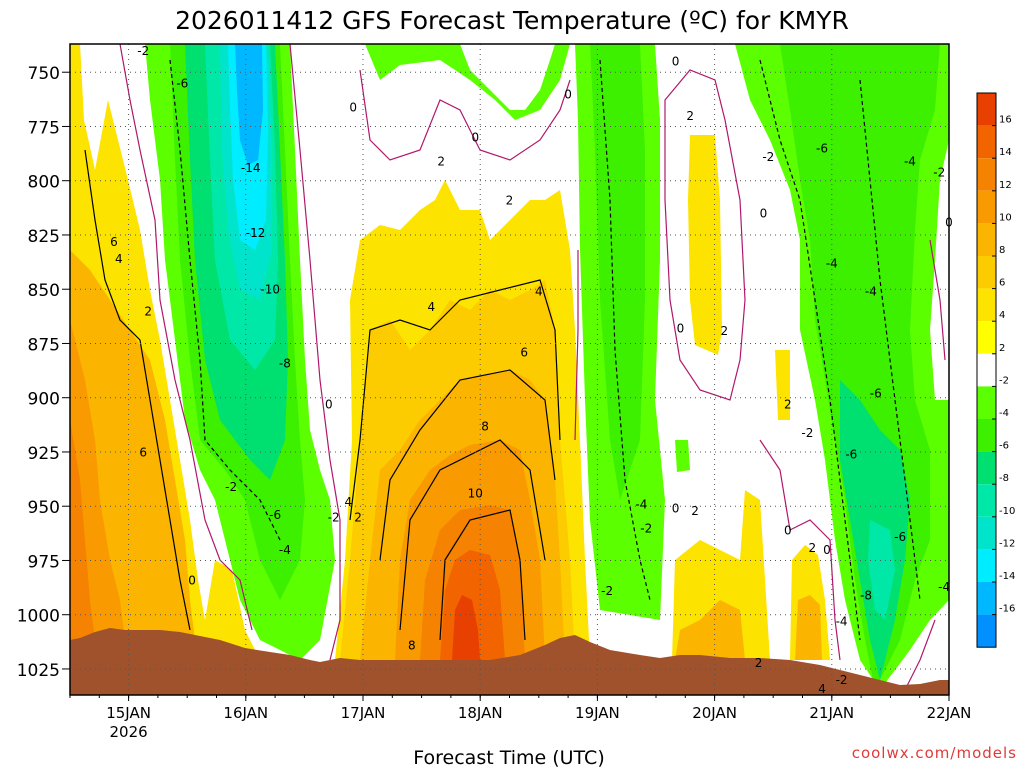  What do you see at coordinates (129, 732) in the screenshot?
I see `x-tick-sublabel: 2026` at bounding box center [129, 732].